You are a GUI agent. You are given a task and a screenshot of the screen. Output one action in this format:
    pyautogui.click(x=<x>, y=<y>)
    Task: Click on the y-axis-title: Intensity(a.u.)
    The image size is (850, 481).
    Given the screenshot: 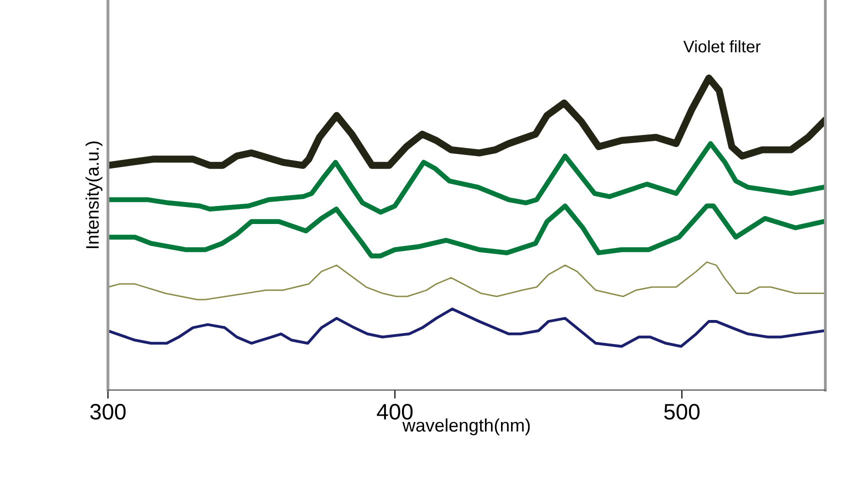 What is the action you would take?
    pyautogui.click(x=94, y=194)
    